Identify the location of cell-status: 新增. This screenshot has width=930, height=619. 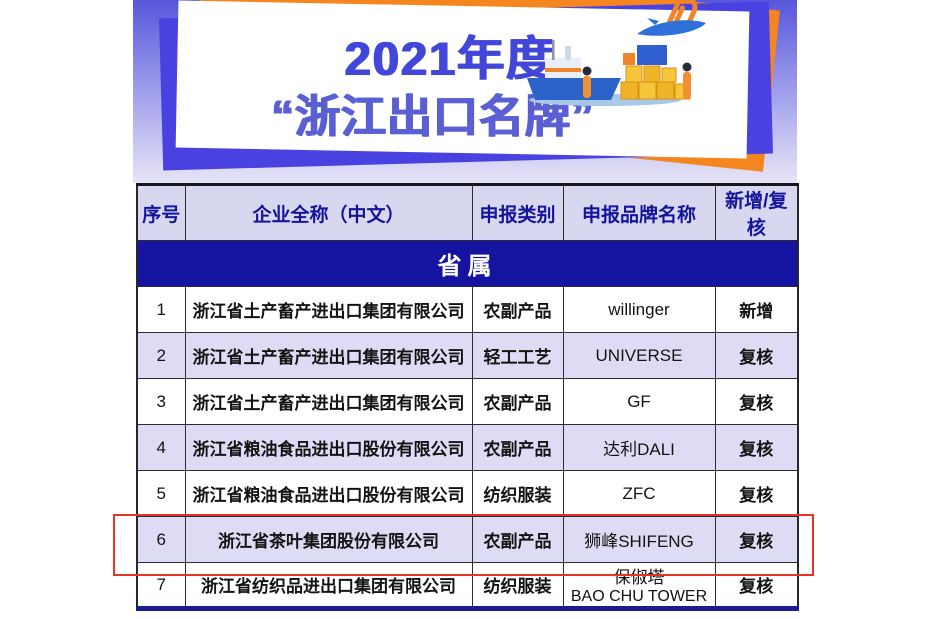
(756, 309).